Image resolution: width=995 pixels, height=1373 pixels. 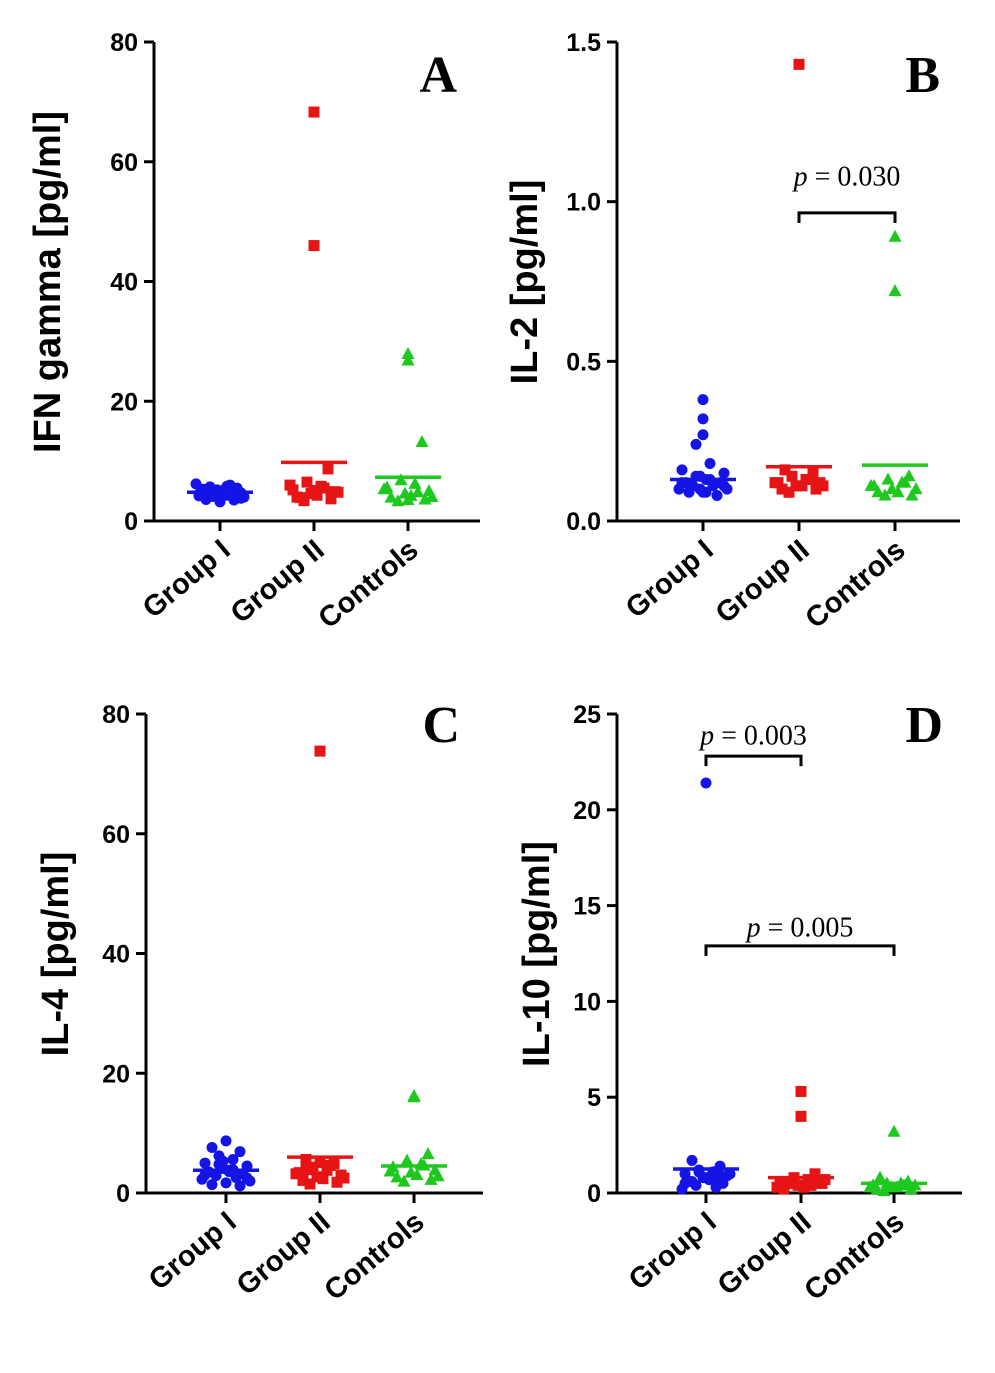 I want to click on x-tick-label: Controls, so click(x=369, y=584).